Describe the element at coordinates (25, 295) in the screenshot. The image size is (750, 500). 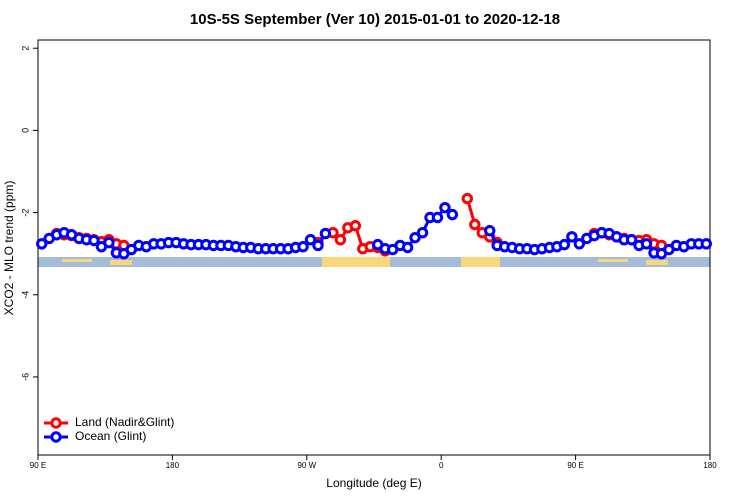
I see `y-tick-label: -4` at that location.